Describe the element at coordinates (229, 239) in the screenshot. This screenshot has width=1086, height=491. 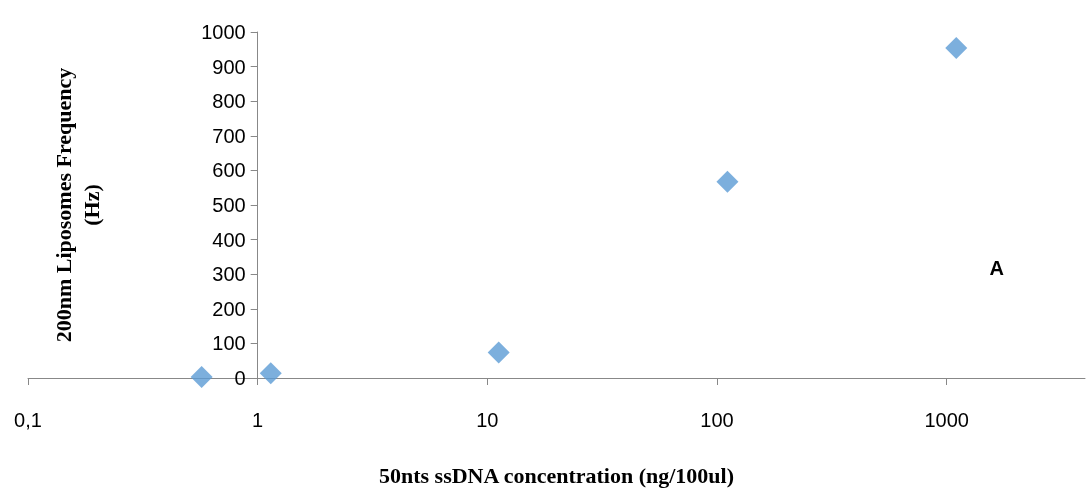
I see `y-tick-label: 400` at that location.